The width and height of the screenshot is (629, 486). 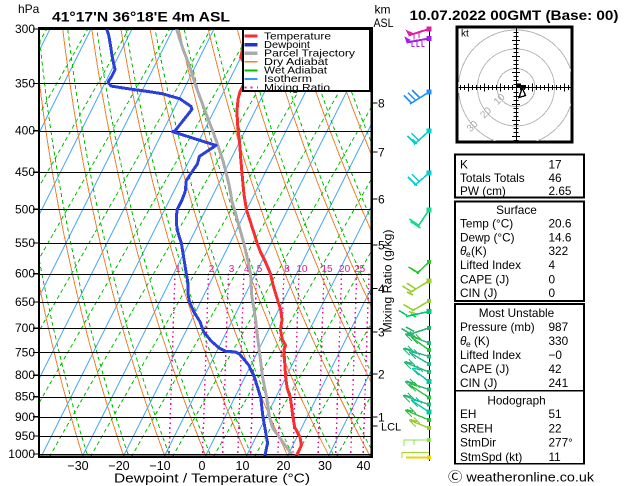 What do you see at coordinates (364, 466) in the screenshot?
I see `svg-text: 40` at bounding box center [364, 466].